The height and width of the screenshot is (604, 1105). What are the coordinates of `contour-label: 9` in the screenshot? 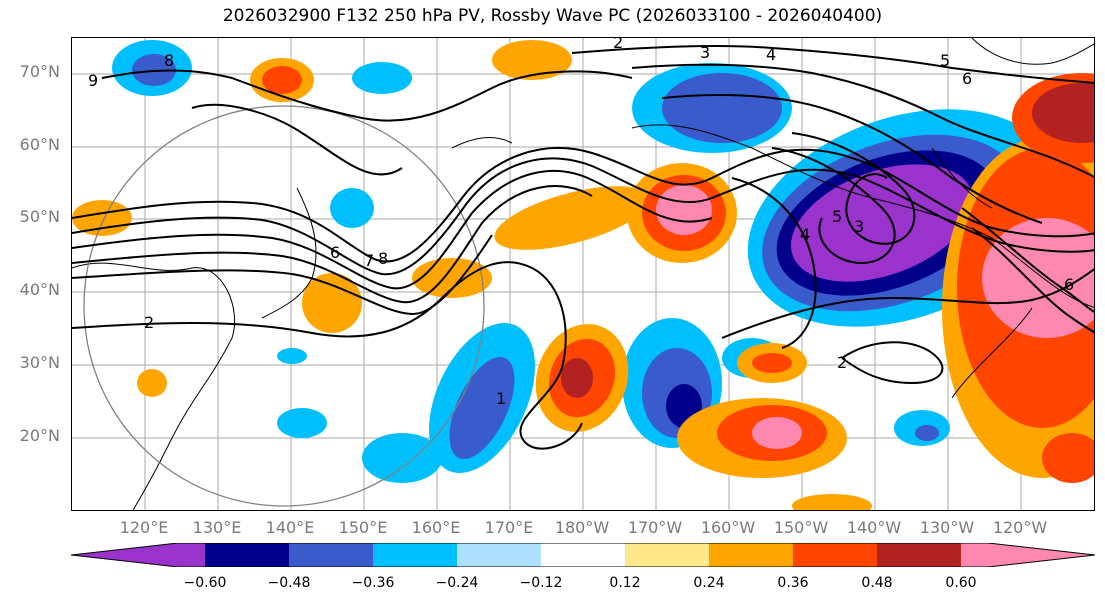 It's located at (93, 80).